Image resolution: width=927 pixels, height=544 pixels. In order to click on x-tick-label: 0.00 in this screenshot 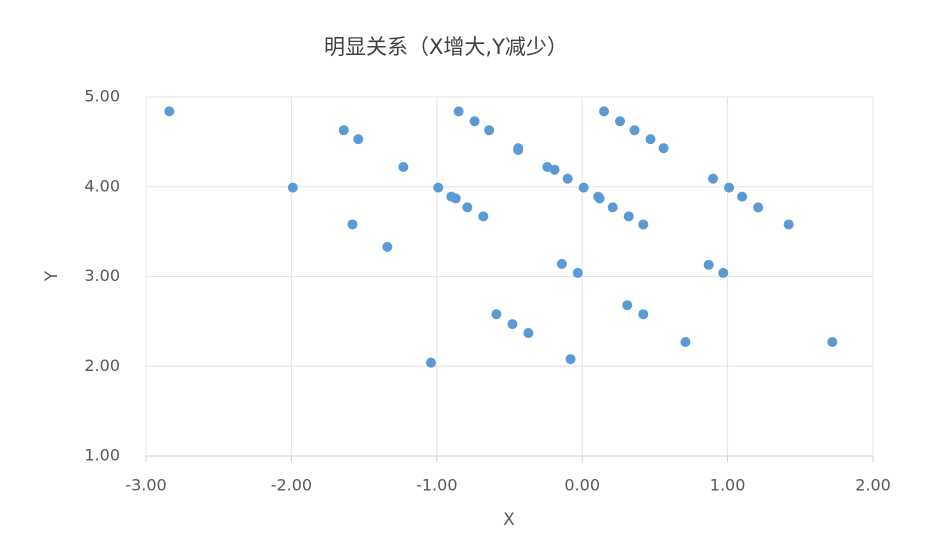, I will do `click(582, 485)`.